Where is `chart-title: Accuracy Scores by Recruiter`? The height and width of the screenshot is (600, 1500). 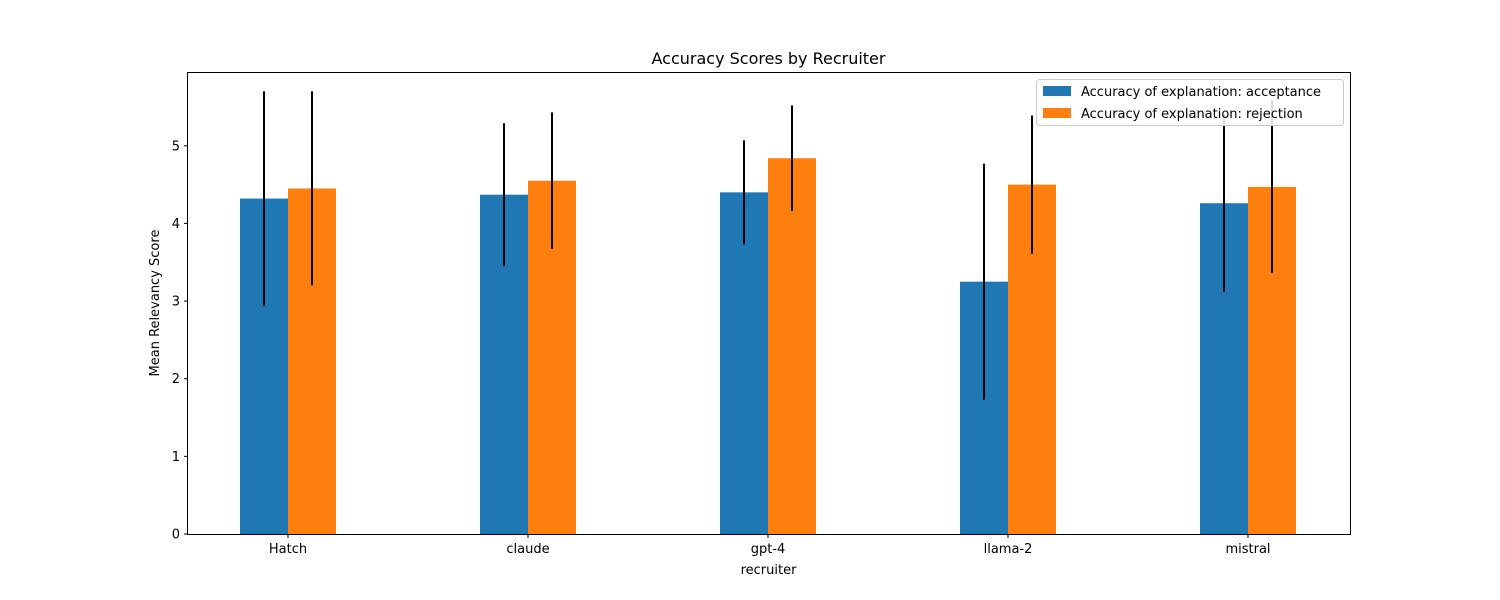 chart-title: Accuracy Scores by Recruiter is located at coordinates (769, 58).